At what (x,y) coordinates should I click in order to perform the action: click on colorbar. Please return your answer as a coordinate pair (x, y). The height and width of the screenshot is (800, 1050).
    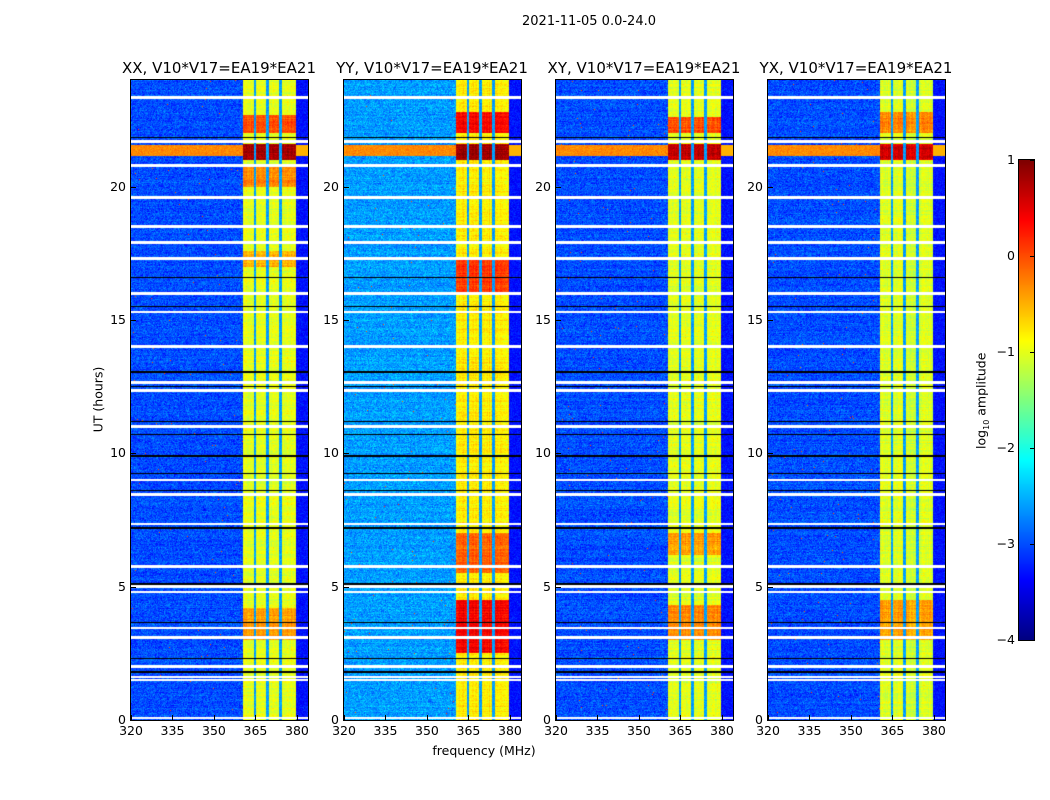
    Looking at the image, I should click on (1026, 400).